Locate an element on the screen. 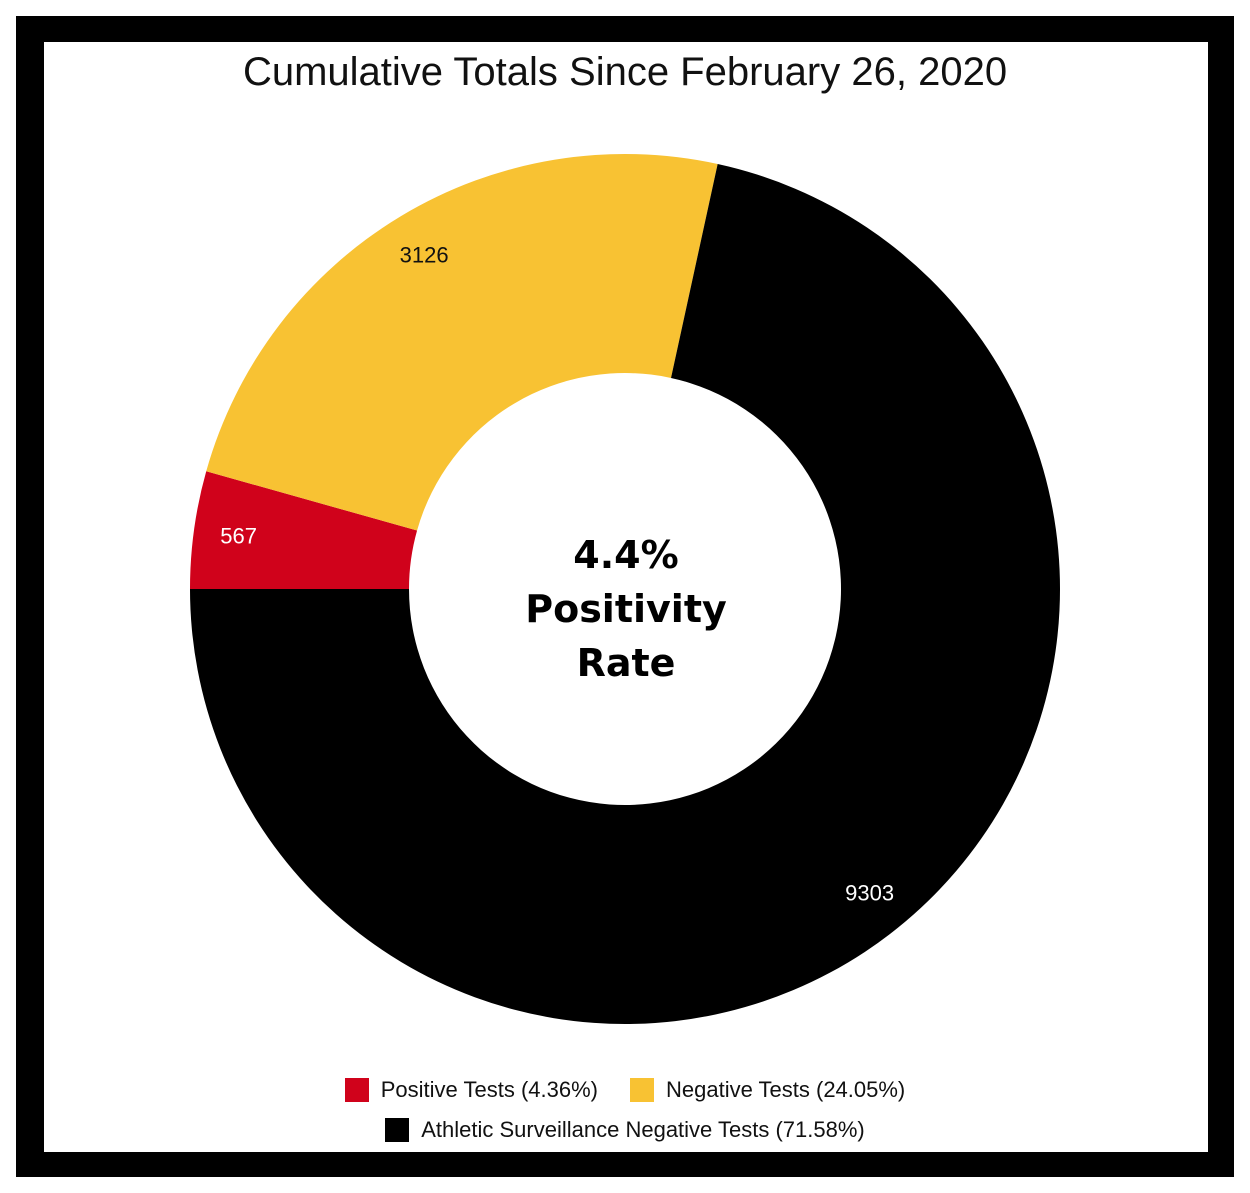 The width and height of the screenshot is (1250, 1193). legend-item-negative: Negative Tests (24.05%) is located at coordinates (767, 1090).